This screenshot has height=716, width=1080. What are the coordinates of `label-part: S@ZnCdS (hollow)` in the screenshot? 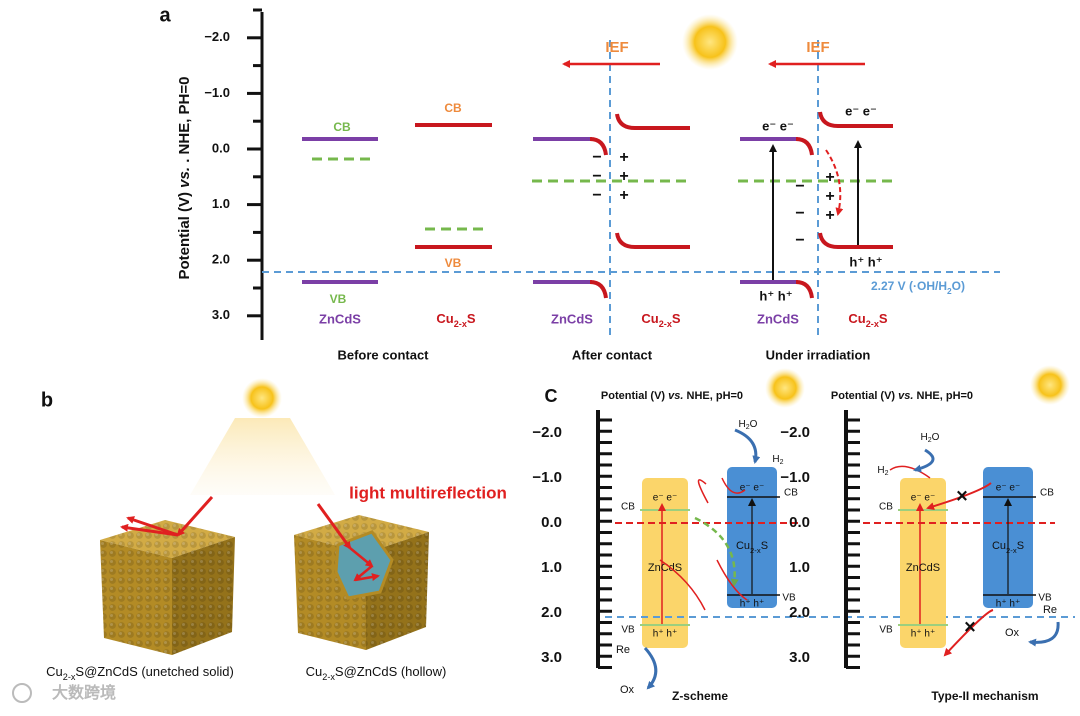 It's located at (390, 671).